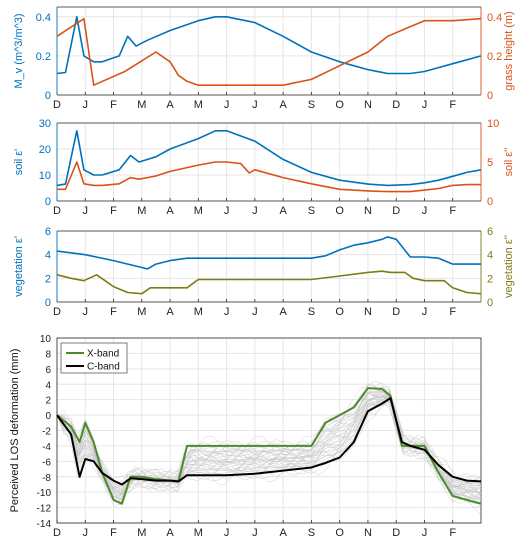 This screenshot has height=550, width=531. I want to click on y-tick-label-right: 10, so click(493, 124).